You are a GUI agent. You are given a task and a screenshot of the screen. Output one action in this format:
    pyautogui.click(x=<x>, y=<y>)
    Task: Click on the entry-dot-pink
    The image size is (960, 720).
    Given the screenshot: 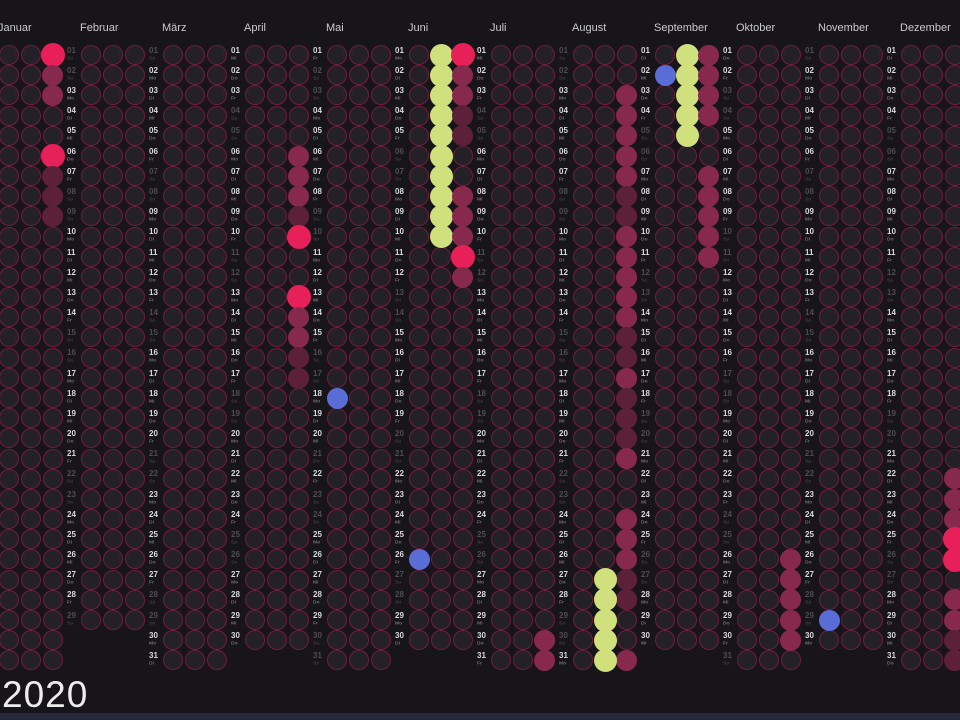 What is the action you would take?
    pyautogui.click(x=462, y=257)
    